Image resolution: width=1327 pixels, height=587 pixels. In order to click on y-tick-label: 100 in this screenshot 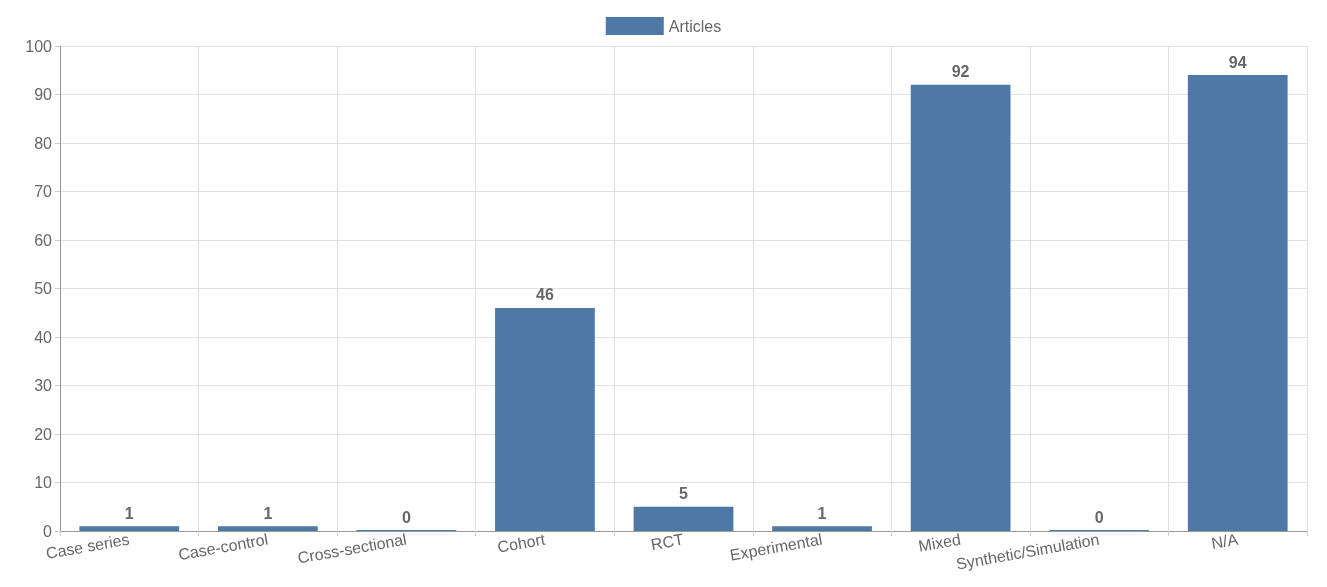, I will do `click(39, 46)`.